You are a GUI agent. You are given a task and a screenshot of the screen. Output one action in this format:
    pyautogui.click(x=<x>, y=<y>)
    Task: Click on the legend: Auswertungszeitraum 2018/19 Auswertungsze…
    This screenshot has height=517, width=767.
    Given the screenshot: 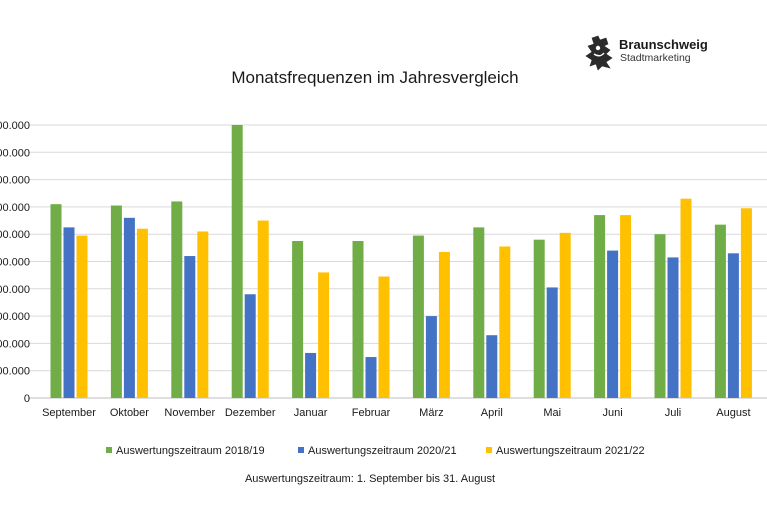 What is the action you would take?
    pyautogui.click(x=375, y=451)
    